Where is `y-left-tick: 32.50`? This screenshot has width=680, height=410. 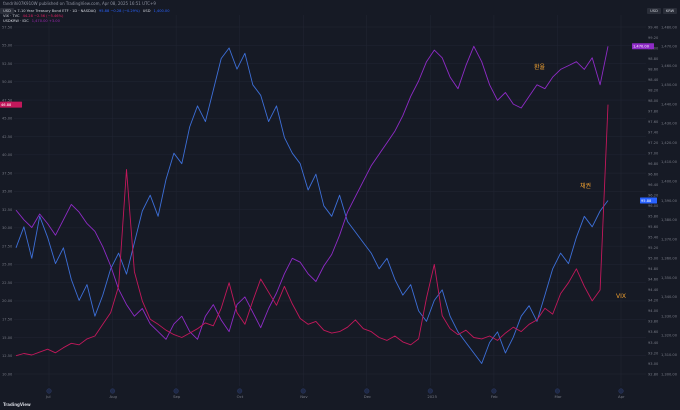 y-left-tick: 32.50 is located at coordinates (7, 210).